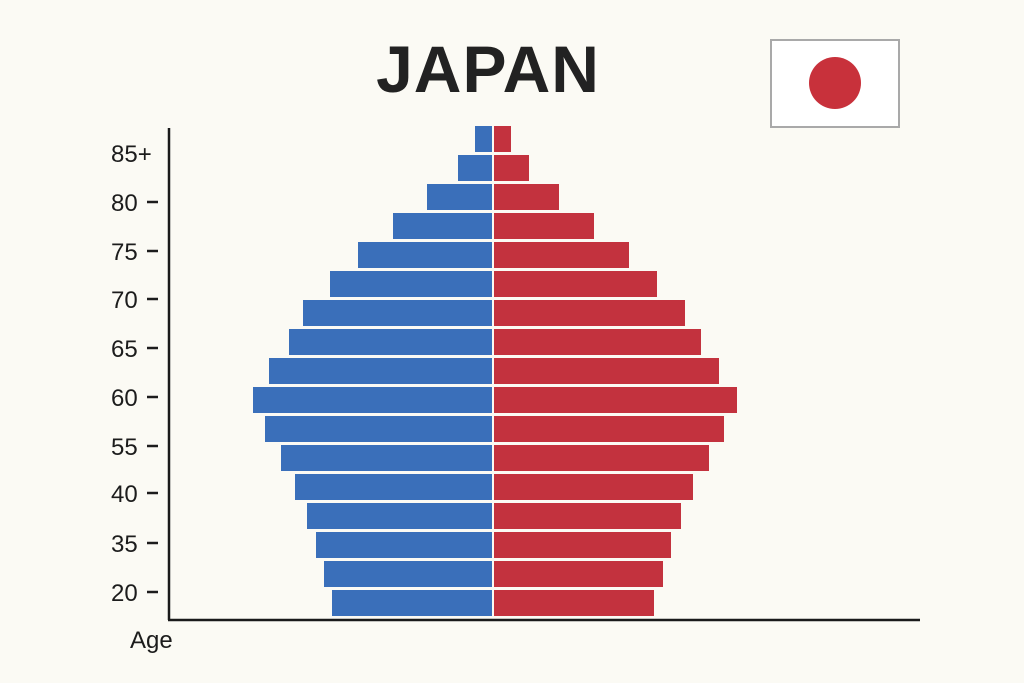  Describe the element at coordinates (124, 494) in the screenshot. I see `y-tick-label-7: 40` at that location.